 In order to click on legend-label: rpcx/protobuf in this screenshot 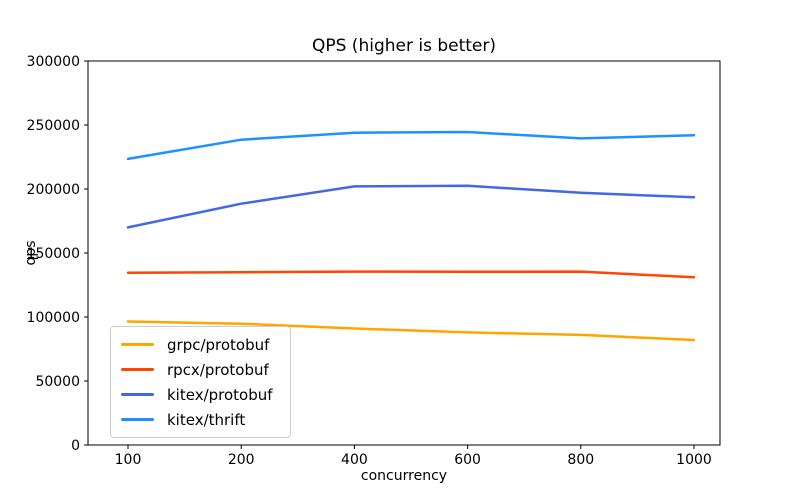, I will do `click(218, 369)`.